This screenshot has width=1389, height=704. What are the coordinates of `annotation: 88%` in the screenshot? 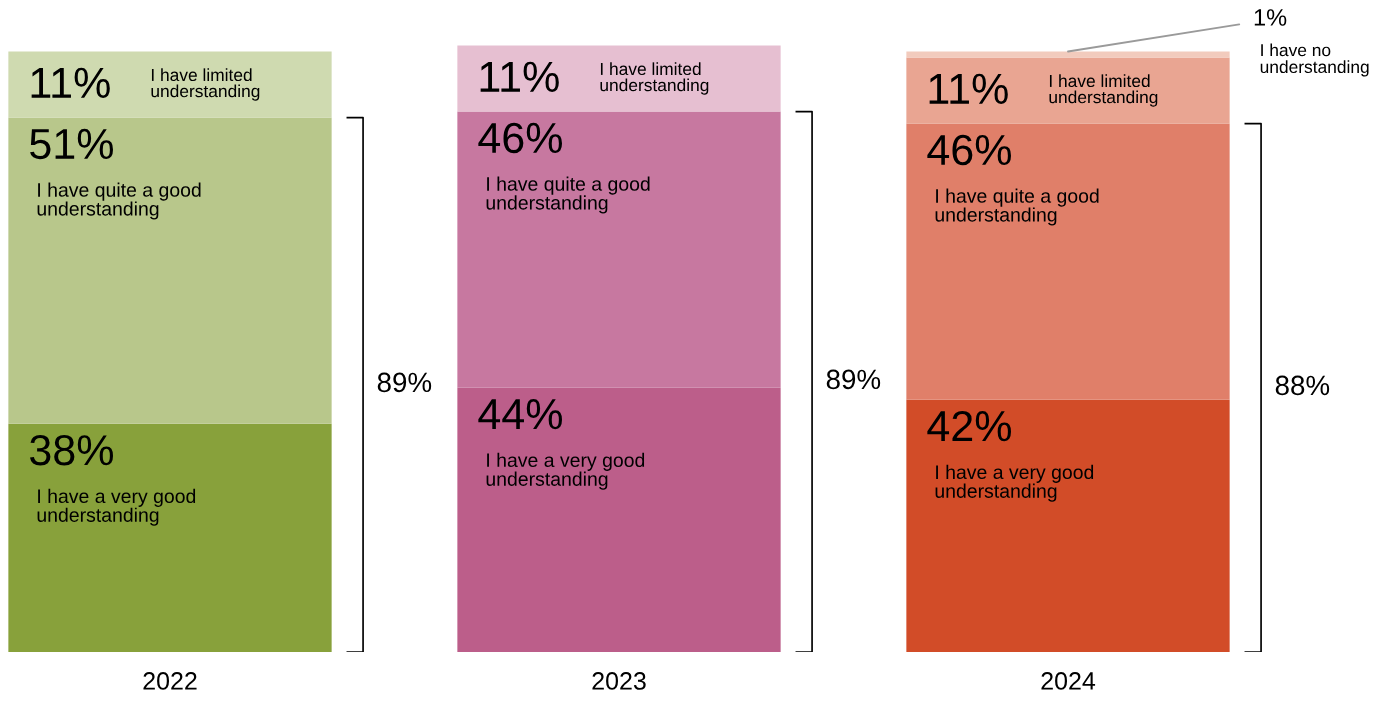 It's located at (1302, 385).